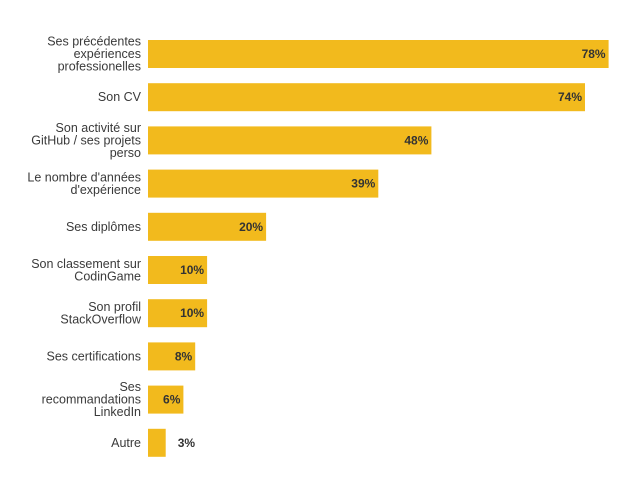  I want to click on value-label: 6%, so click(172, 400).